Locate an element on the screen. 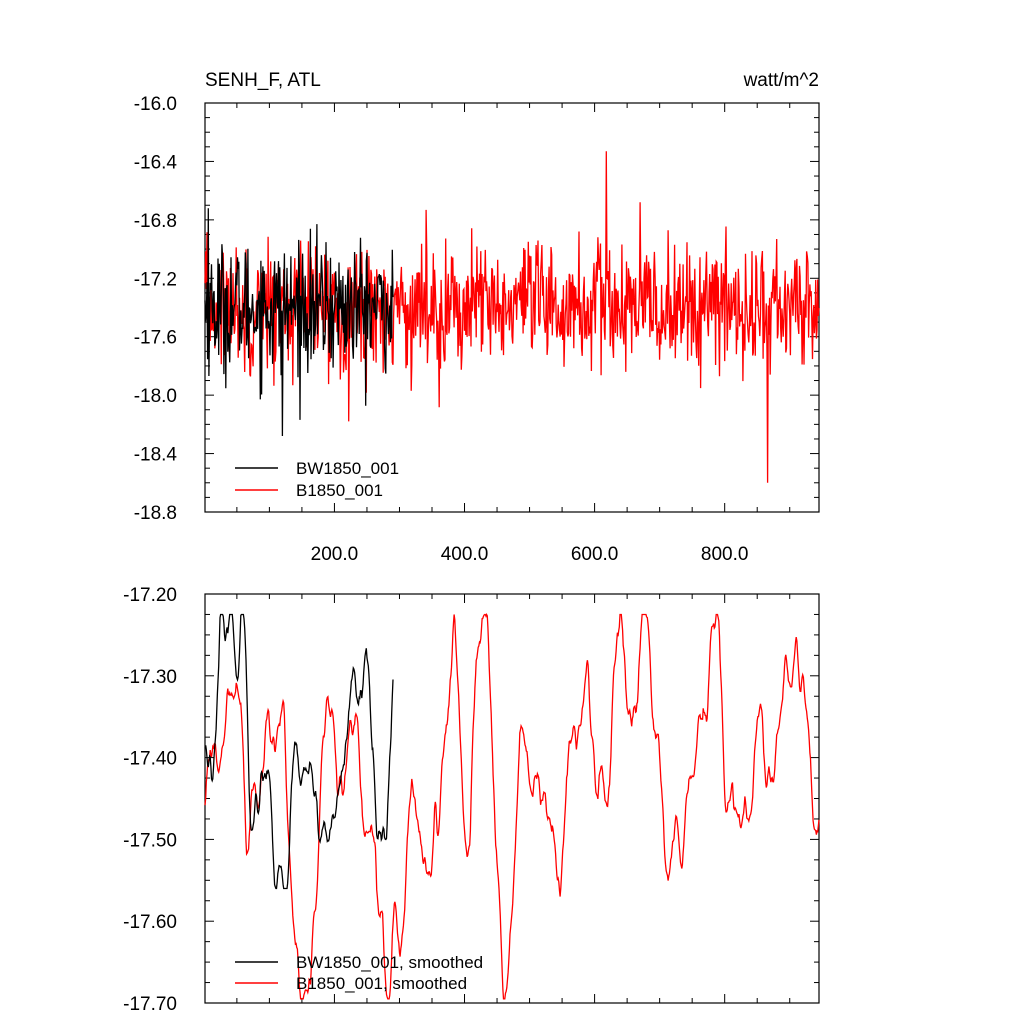  y-tick-label: -18.4 is located at coordinates (156, 455).